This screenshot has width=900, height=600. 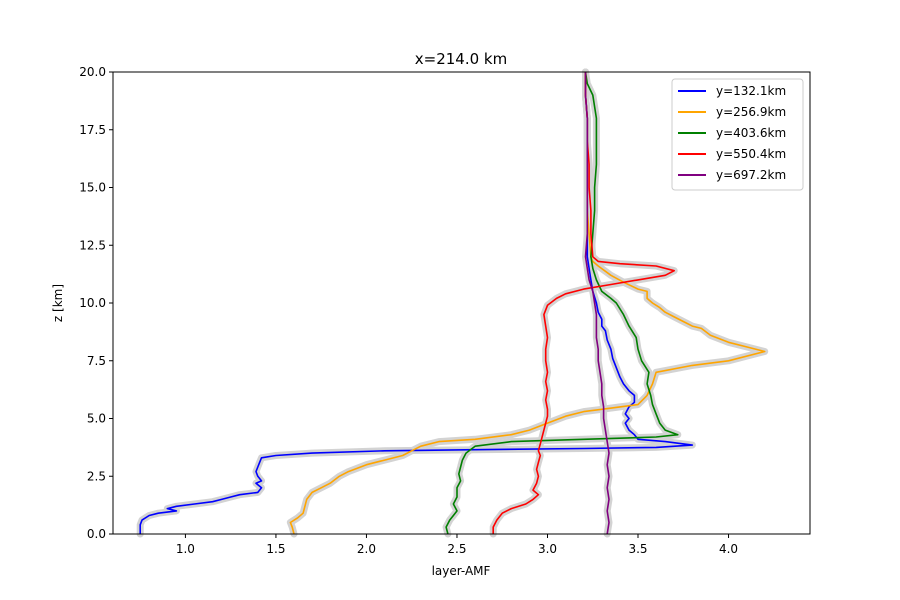 I want to click on x-tick-label: 1.0, so click(x=185, y=549).